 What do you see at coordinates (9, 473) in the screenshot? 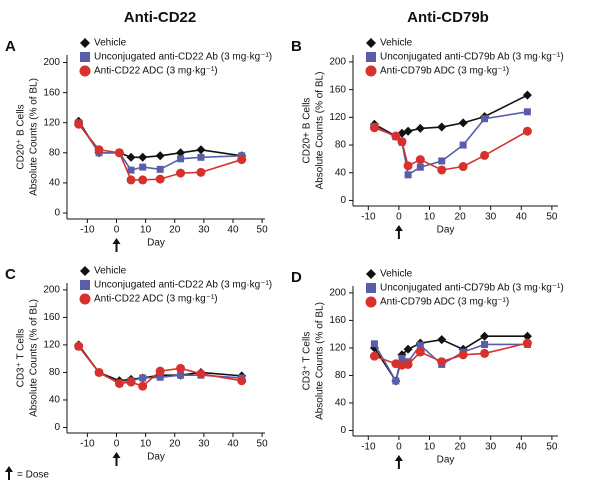
I see `dose-legend` at bounding box center [9, 473].